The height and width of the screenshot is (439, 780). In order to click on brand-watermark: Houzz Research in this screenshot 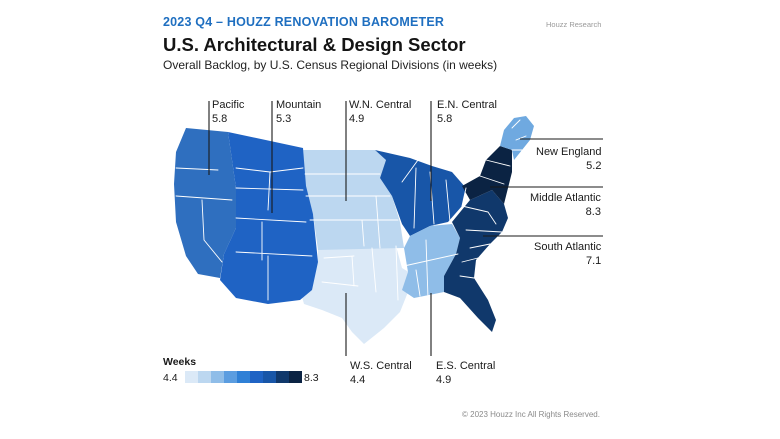, I will do `click(574, 24)`.